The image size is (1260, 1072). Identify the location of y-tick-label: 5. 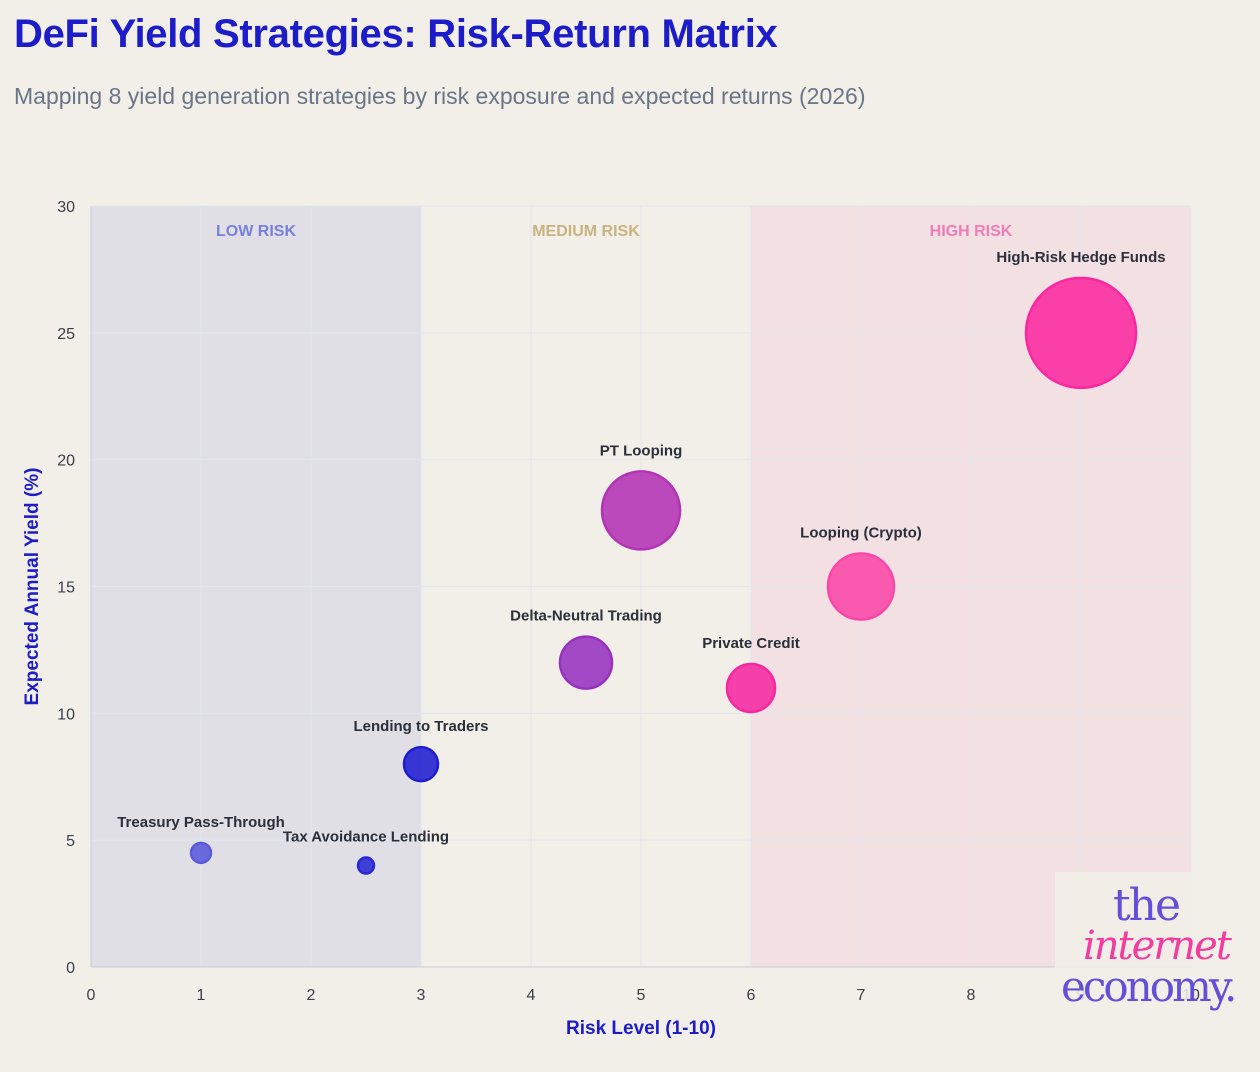
(70, 841).